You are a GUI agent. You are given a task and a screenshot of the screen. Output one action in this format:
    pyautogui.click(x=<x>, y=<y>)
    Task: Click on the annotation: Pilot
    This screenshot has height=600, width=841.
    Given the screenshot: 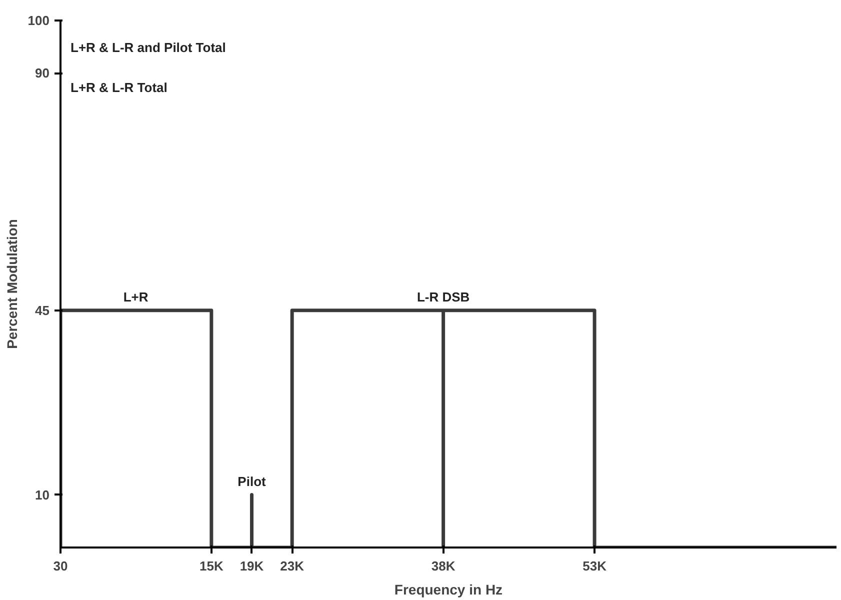 What is the action you would take?
    pyautogui.click(x=252, y=481)
    